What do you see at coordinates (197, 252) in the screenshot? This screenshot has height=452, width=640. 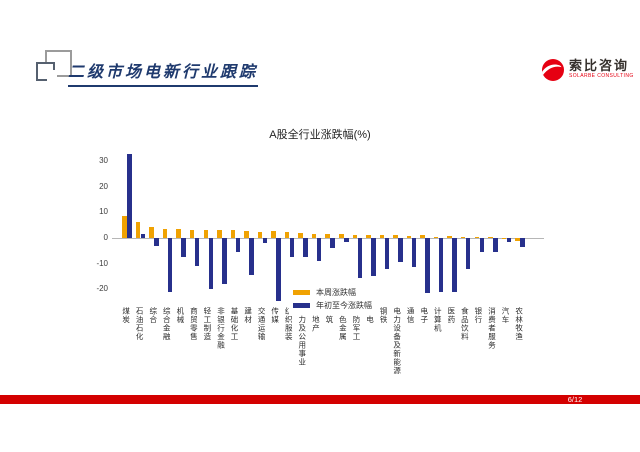 I see `bar-ytd-商贸零售` at bounding box center [197, 252].